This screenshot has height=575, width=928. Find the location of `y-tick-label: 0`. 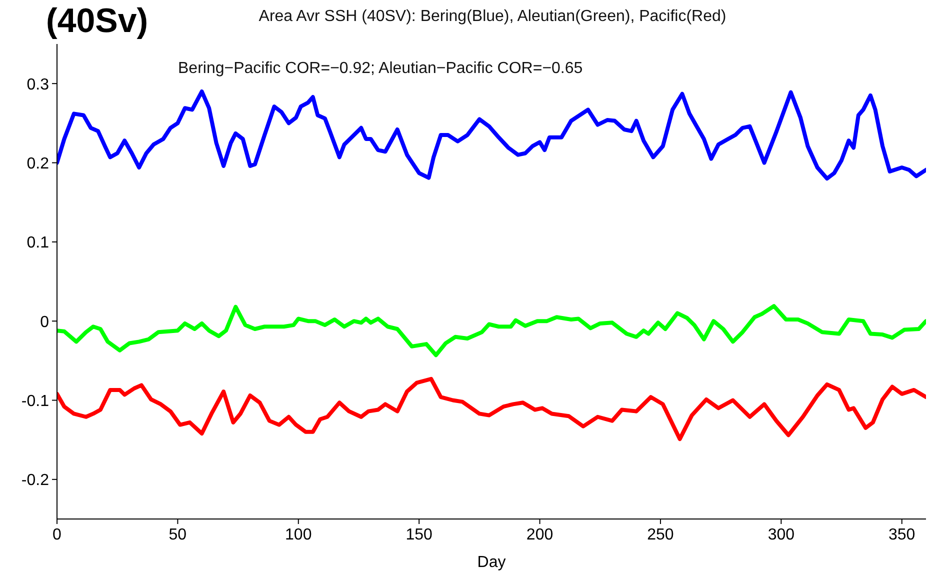

y-tick-label: 0 is located at coordinates (45, 322).